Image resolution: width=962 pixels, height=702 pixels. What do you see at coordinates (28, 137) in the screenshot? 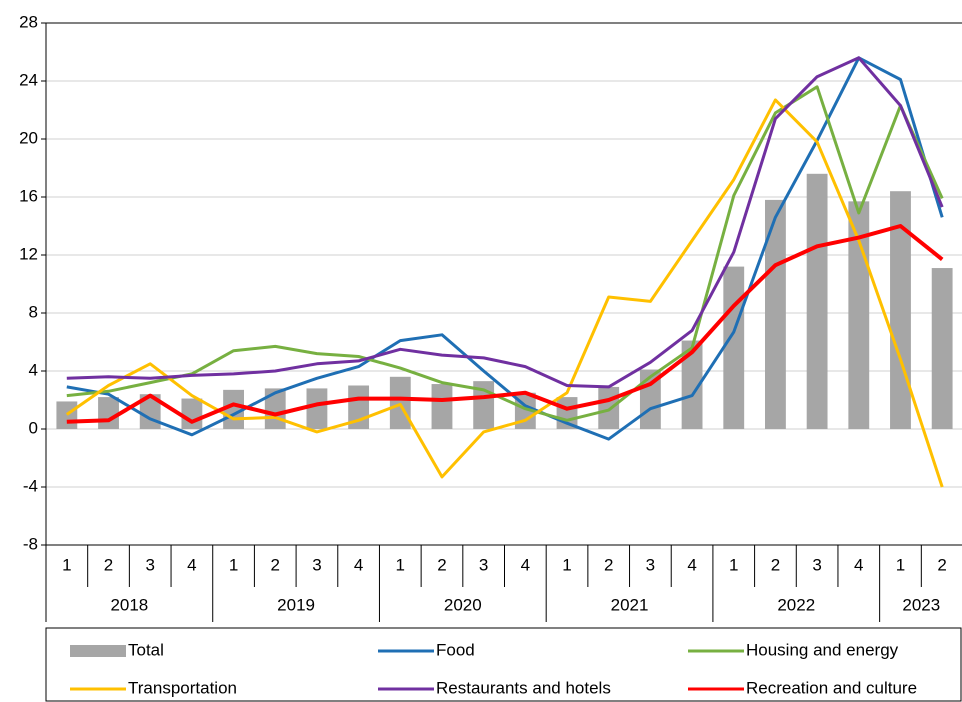
I see `y-tick-label: 20` at bounding box center [28, 137].